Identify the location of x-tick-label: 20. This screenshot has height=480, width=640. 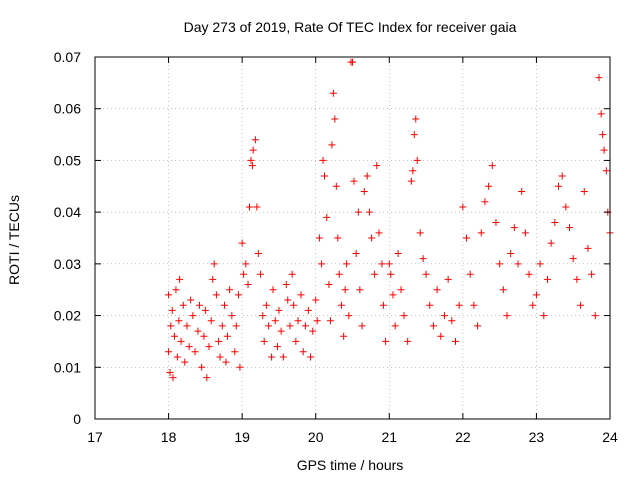
(316, 437).